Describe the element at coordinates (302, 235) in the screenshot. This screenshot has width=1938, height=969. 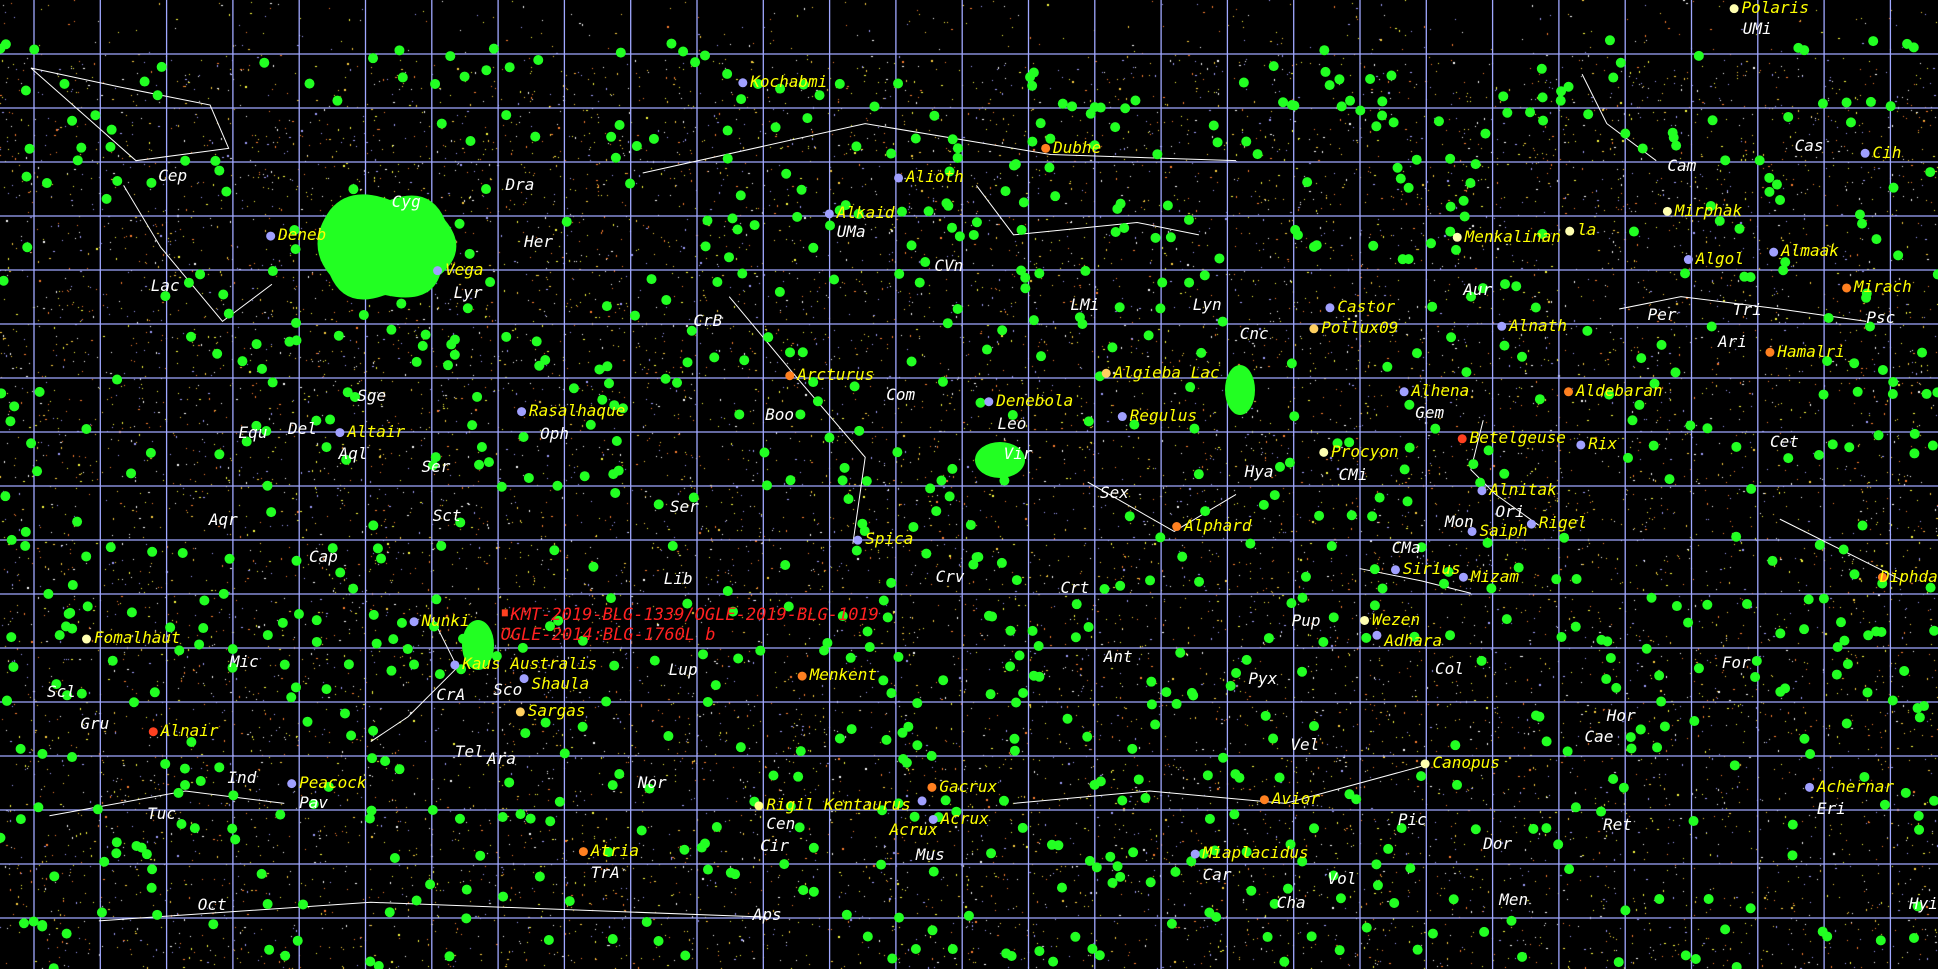
I see `star-label: Deneb` at that location.